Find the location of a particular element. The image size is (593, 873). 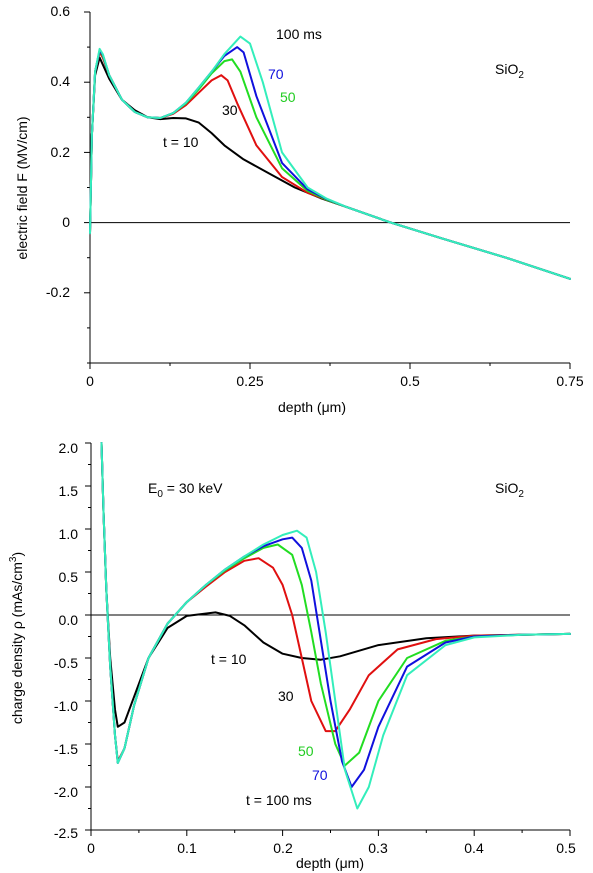

y-tick-label: 0.0 is located at coordinates (69, 620).